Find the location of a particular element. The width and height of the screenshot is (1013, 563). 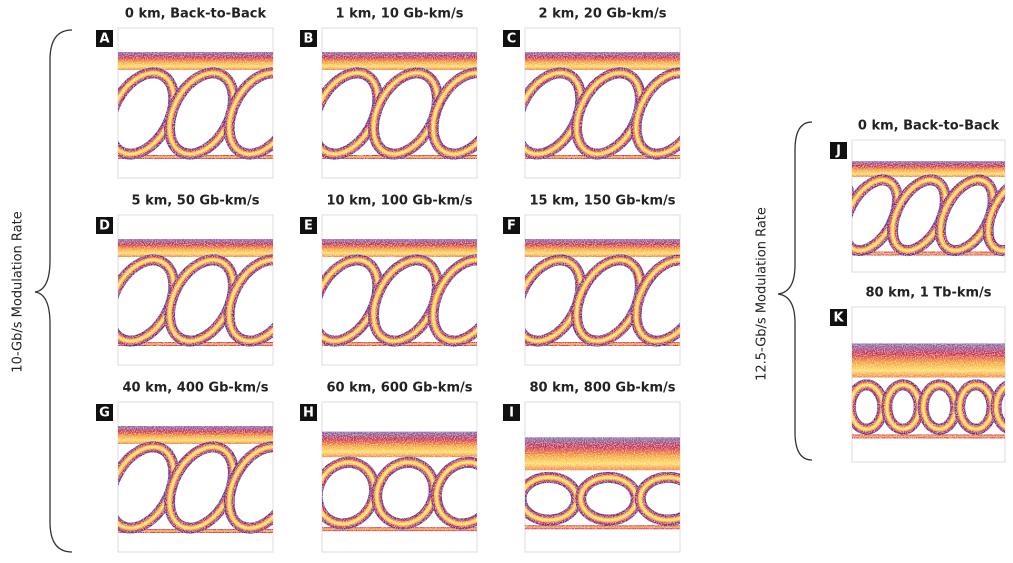

panel-letter: D is located at coordinates (104, 226).